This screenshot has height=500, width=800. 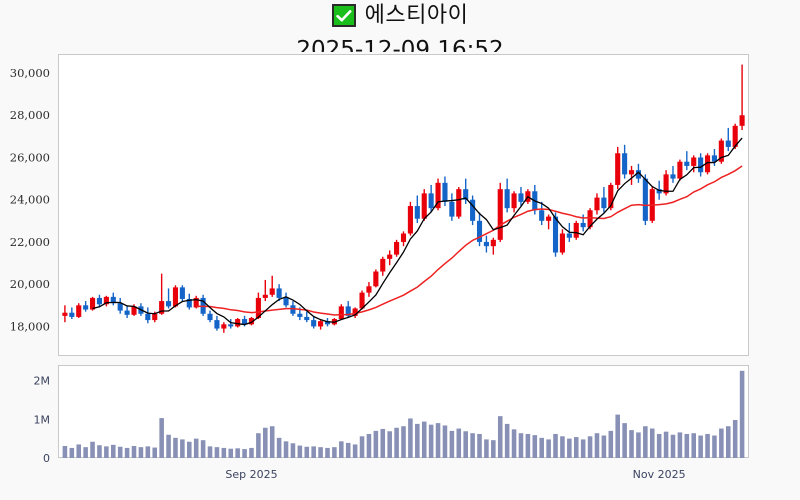 I want to click on x-tick-label: Nov 2025, so click(x=659, y=474).